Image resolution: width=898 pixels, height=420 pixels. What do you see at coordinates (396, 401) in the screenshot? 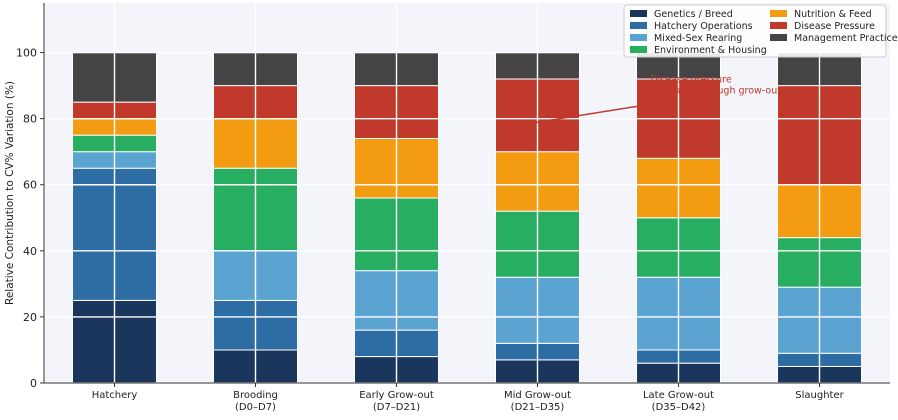
I see `x-tick-label: Early Grow-out (D7–D21)` at bounding box center [396, 401].